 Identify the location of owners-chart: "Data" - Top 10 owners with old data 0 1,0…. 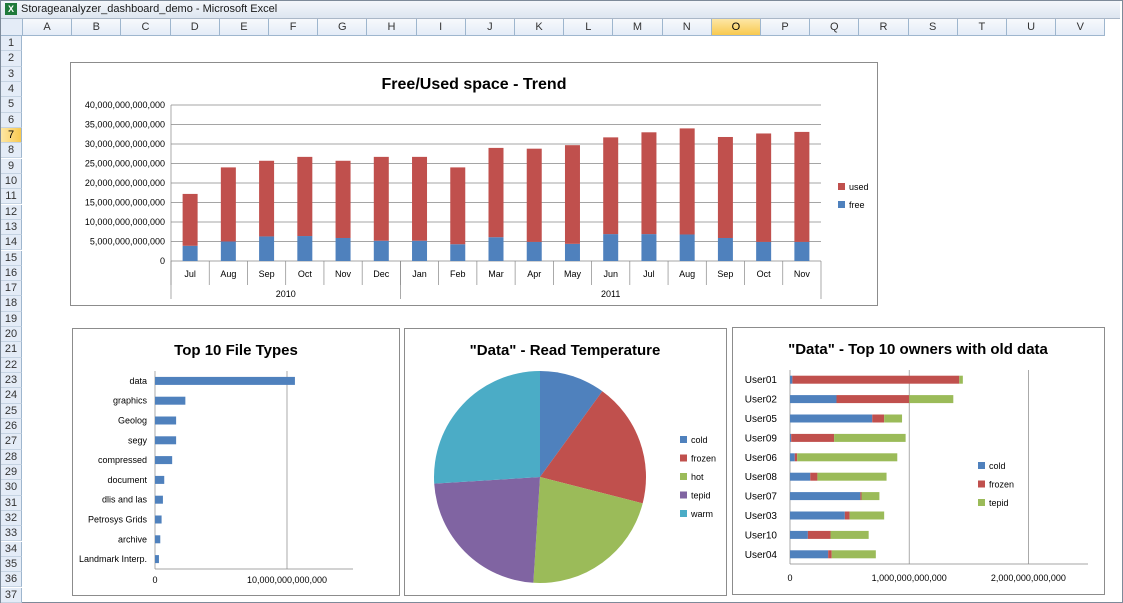
(918, 461).